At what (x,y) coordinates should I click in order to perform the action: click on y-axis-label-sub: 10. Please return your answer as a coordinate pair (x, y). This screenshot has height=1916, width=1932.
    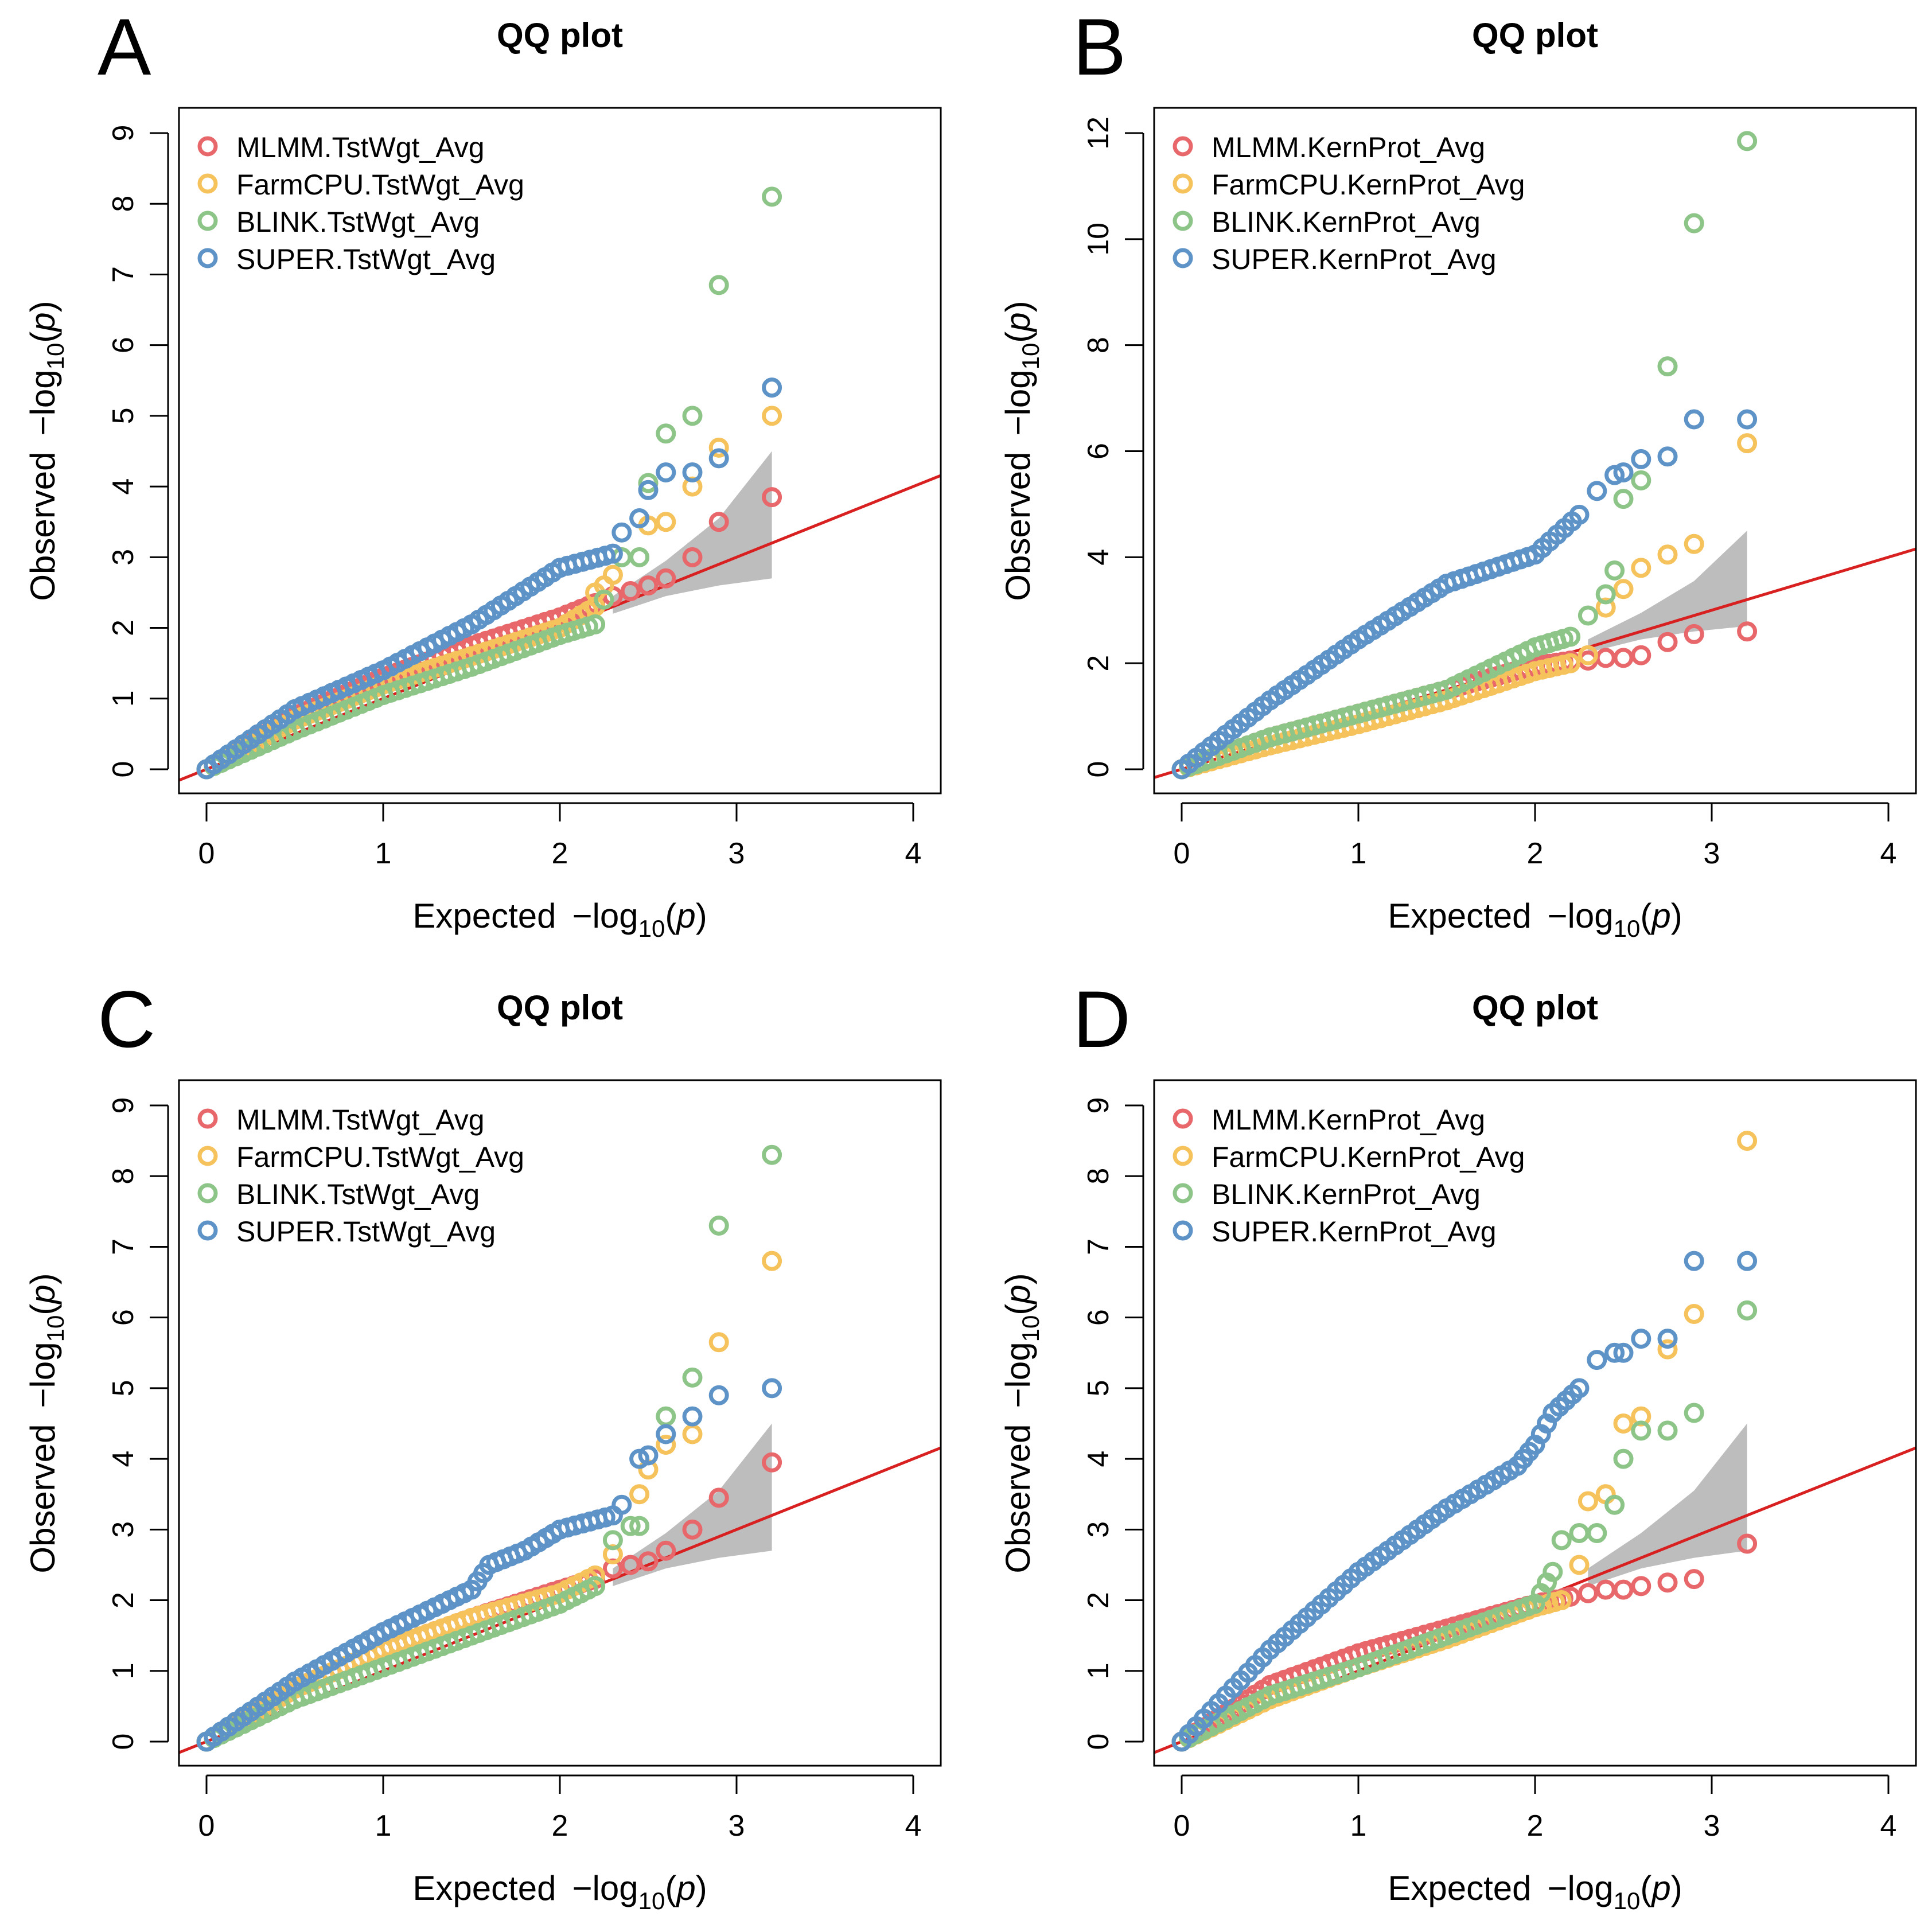
    Looking at the image, I should click on (1030, 356).